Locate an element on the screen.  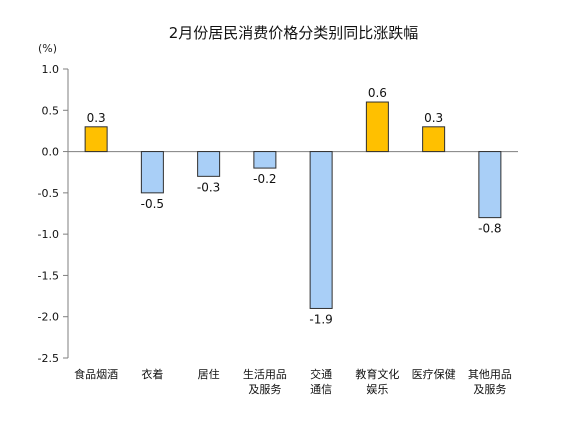
bar-value-label: -0.3 is located at coordinates (208, 187).